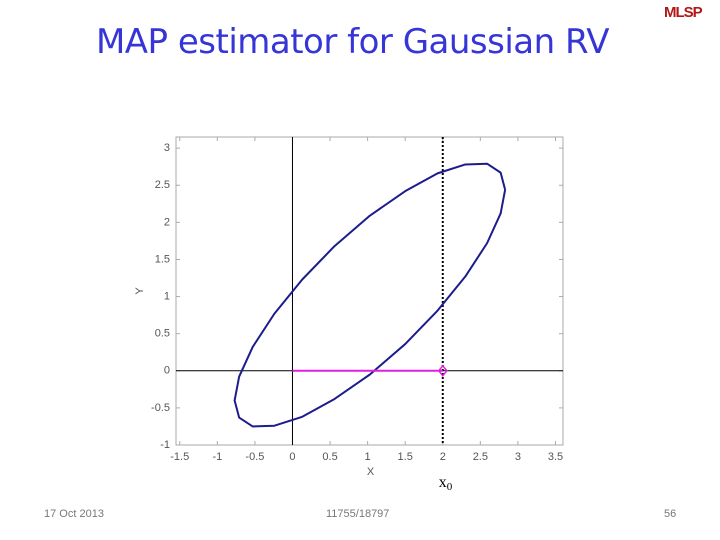 The image size is (720, 540). What do you see at coordinates (368, 457) in the screenshot?
I see `x-tick-label: 1` at bounding box center [368, 457].